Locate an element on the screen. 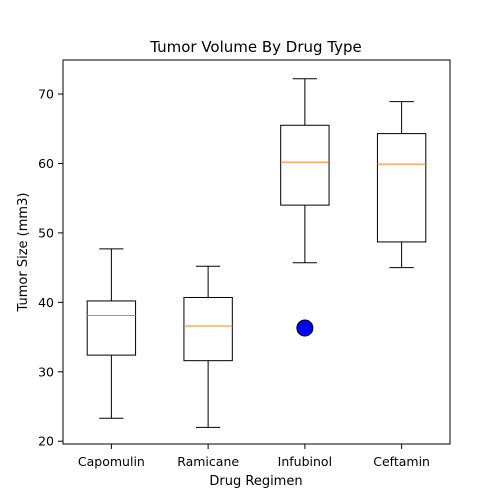  x-tick-label: Capomulin is located at coordinates (111, 461).